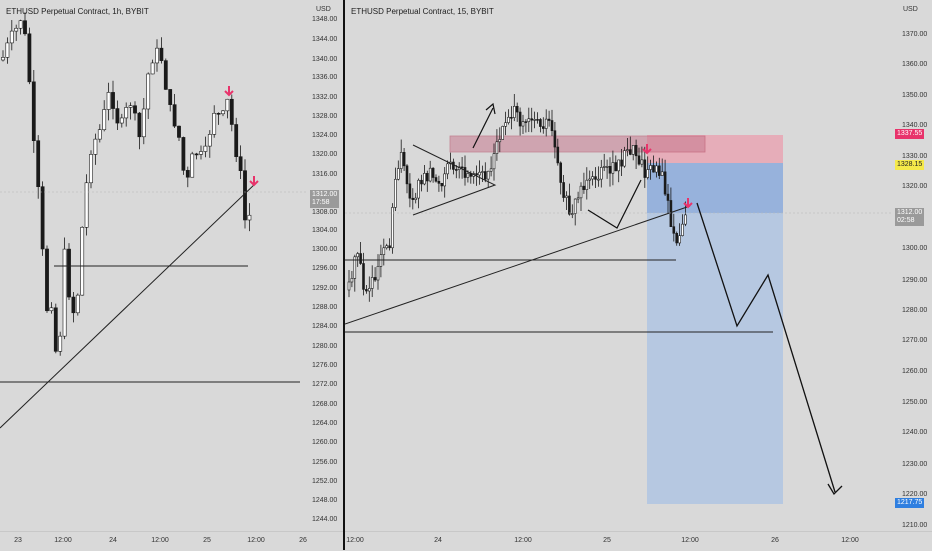 The image size is (932, 551). Describe the element at coordinates (577, 144) in the screenshot. I see `resistance-box` at that location.